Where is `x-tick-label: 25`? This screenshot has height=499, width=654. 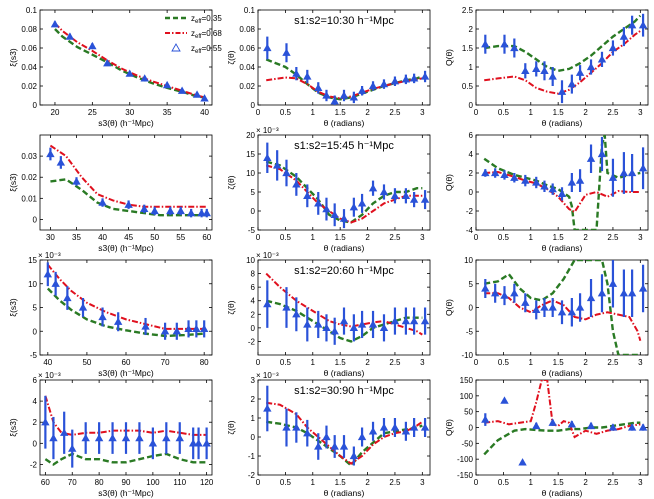 x-tick-label: 25 is located at coordinates (92, 112).